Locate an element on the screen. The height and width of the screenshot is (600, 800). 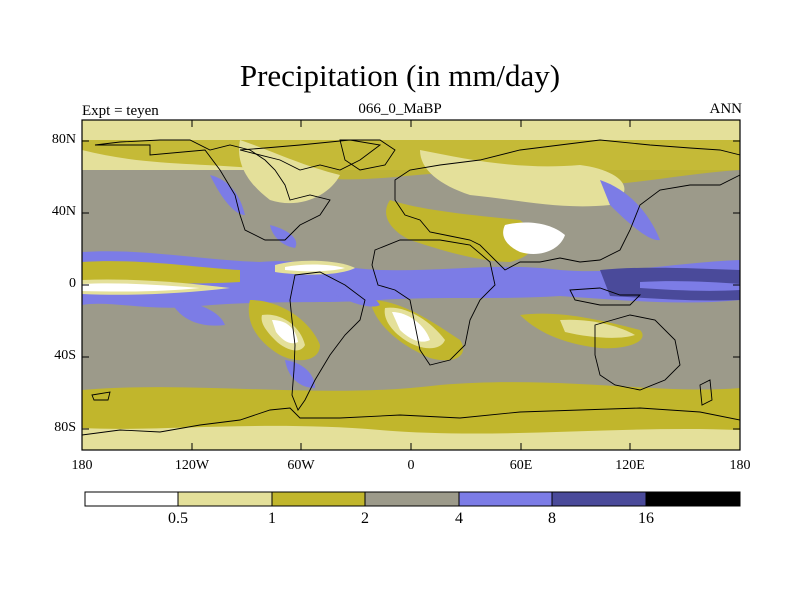
lon-label-120w: 120W is located at coordinates (192, 465).